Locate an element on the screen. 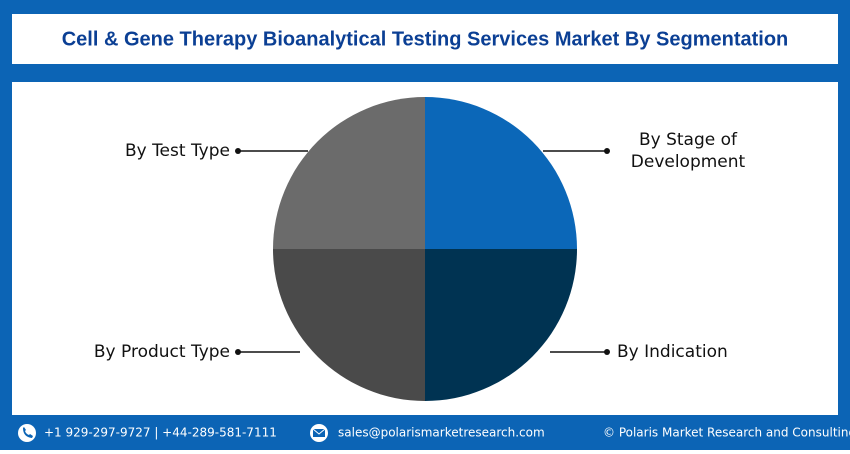 The image size is (850, 454). footer-email: sales@polarismarketresearch.com is located at coordinates (441, 433).